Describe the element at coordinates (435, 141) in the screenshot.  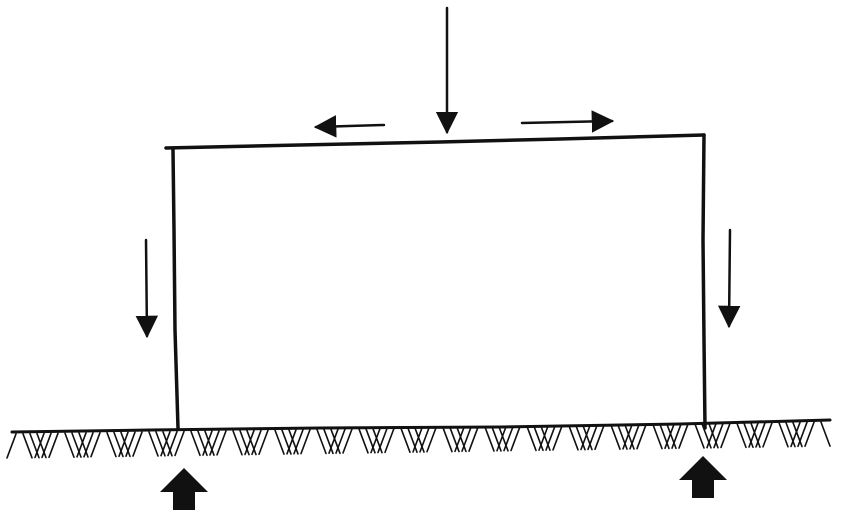
I see `beam` at that location.